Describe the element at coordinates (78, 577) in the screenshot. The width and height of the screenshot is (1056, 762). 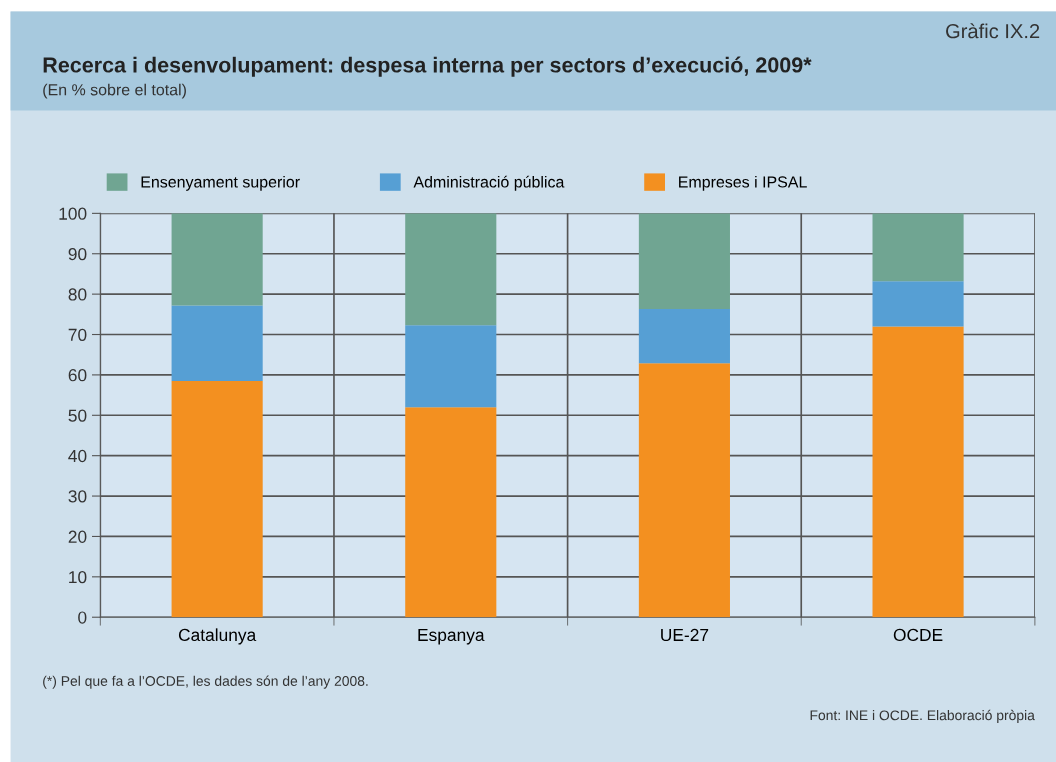
I see `y-tick-label: 10` at that location.